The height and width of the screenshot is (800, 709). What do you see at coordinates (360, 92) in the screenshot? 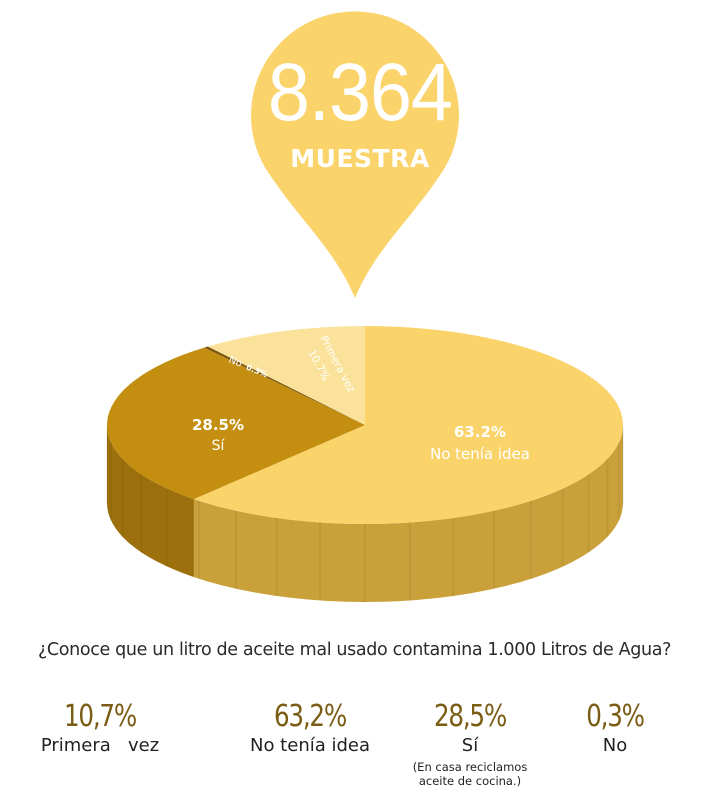
I see `sample-count: 8.364` at bounding box center [360, 92].